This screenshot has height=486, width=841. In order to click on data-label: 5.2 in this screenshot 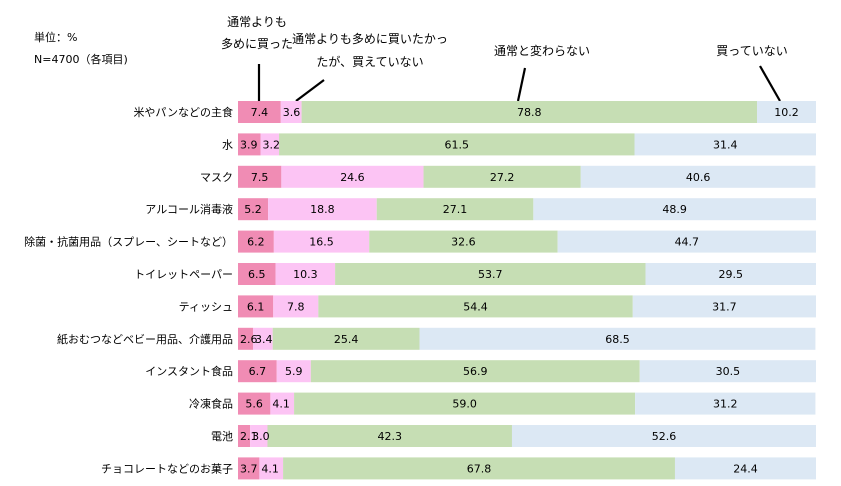, I will do `click(253, 209)`.